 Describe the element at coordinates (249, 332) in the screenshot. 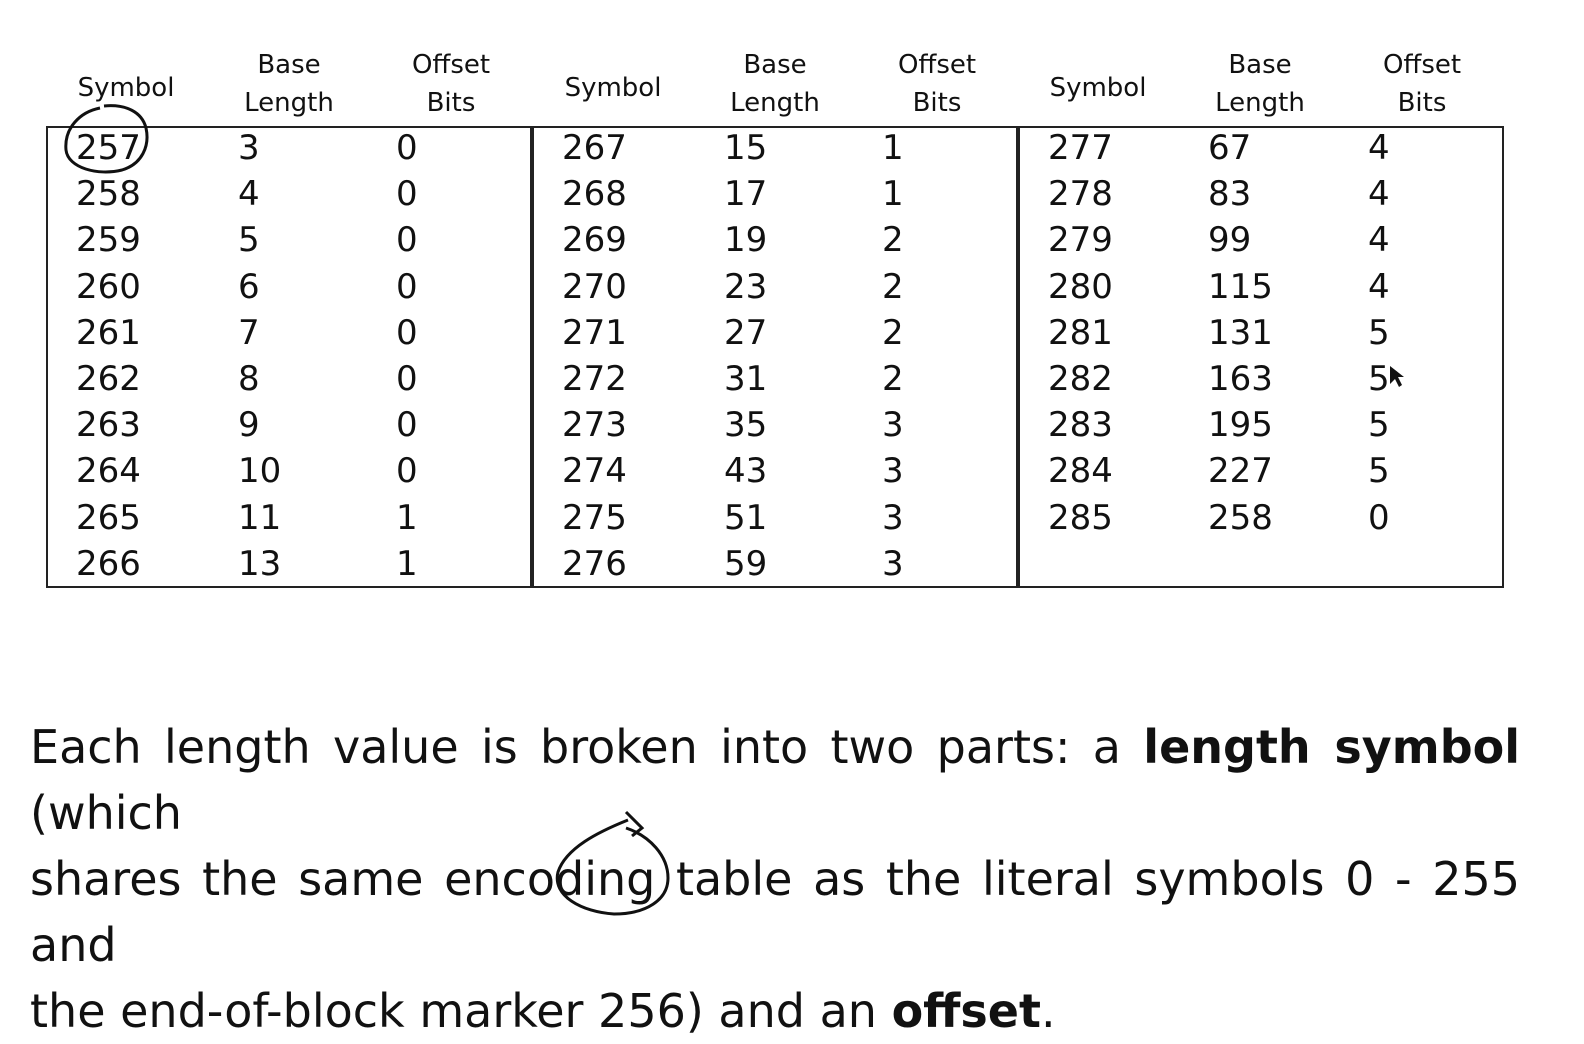

I see `cell-base-length: 7` at that location.